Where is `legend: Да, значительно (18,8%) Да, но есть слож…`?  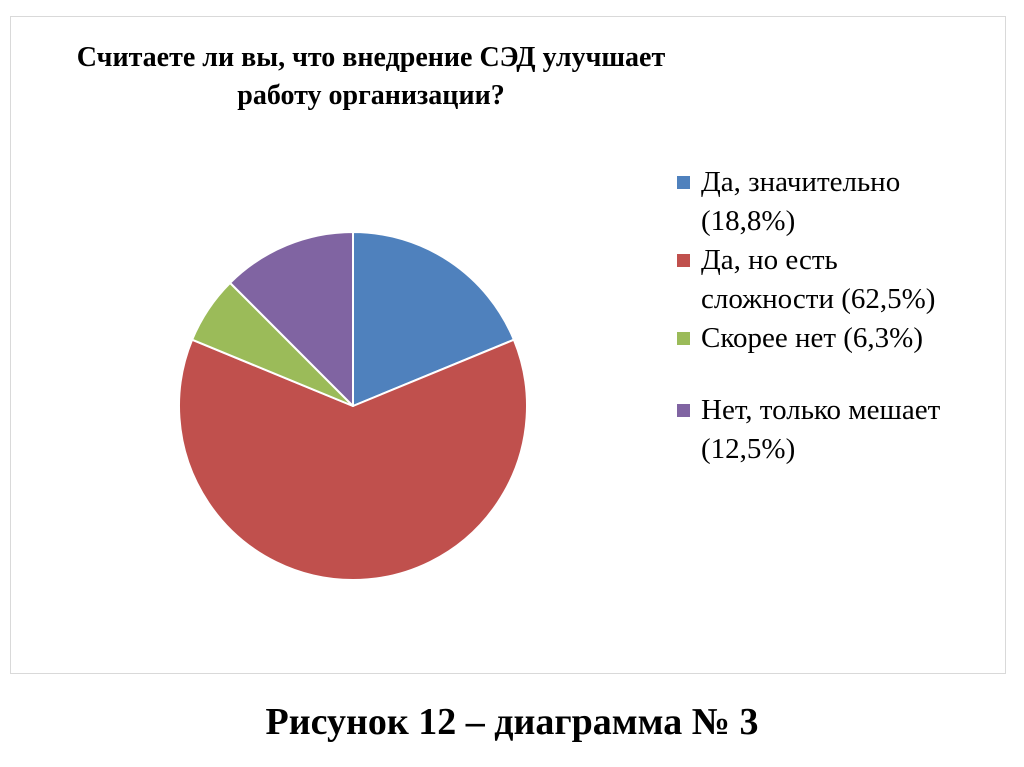
legend: Да, значительно (18,8%) Да, но есть слож… is located at coordinates (837, 316).